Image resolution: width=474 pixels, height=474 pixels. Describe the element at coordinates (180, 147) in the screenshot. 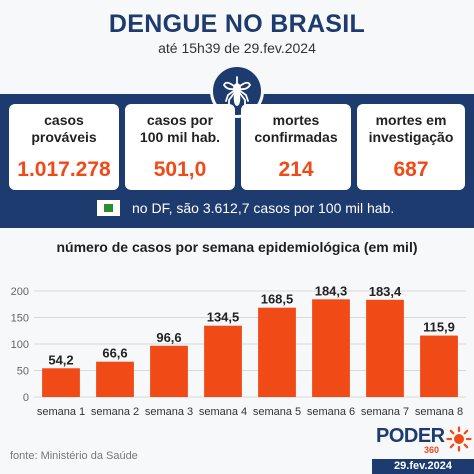

I see `stat-card-rate: casos por 100 mil hab. 501,0` at that location.